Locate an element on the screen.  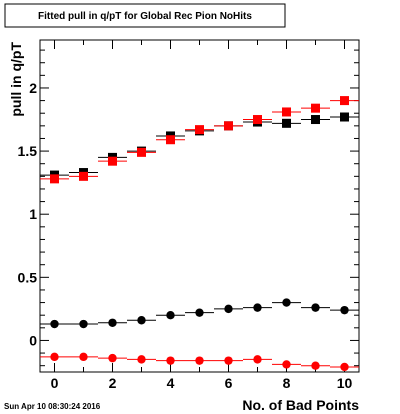
y-tick-label: 1 is located at coordinates (33, 214).